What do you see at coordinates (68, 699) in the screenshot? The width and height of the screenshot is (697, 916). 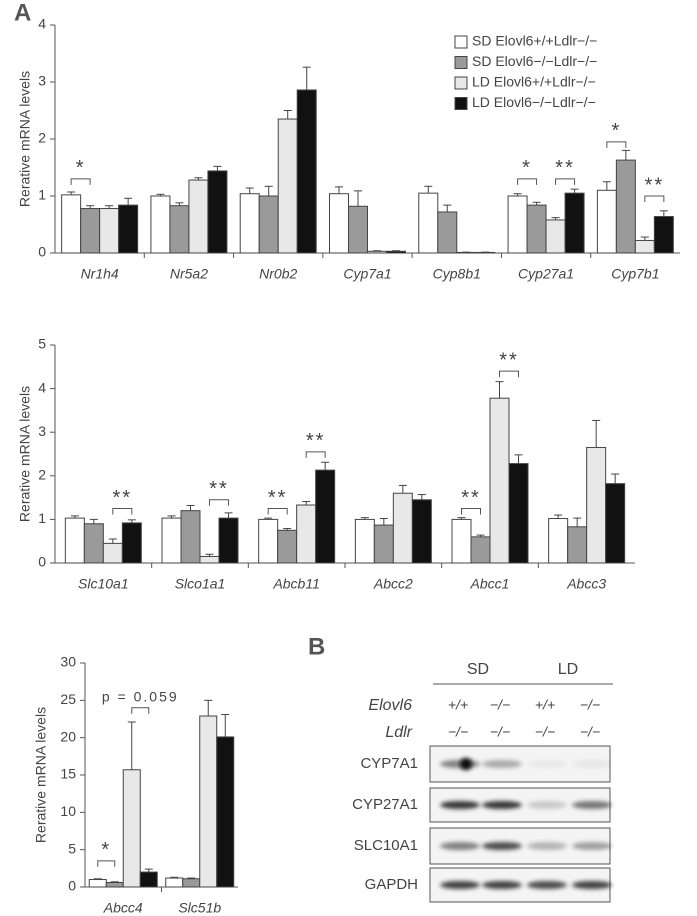 I see `y-tick-label: 25` at bounding box center [68, 699].